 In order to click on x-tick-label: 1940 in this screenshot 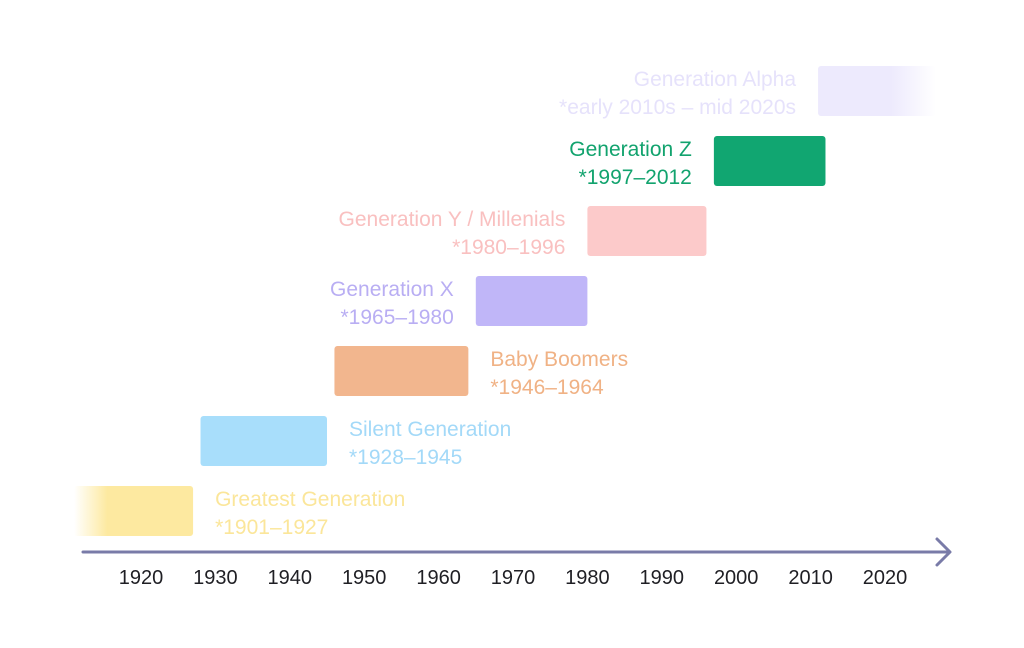, I will do `click(290, 578)`.